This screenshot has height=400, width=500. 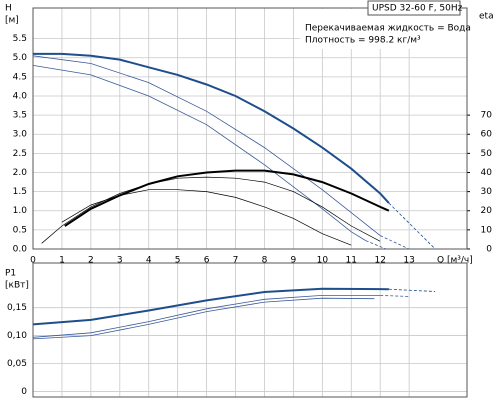 What do you see at coordinates (207, 261) in the screenshot?
I see `x-tick-label: 6` at bounding box center [207, 261].